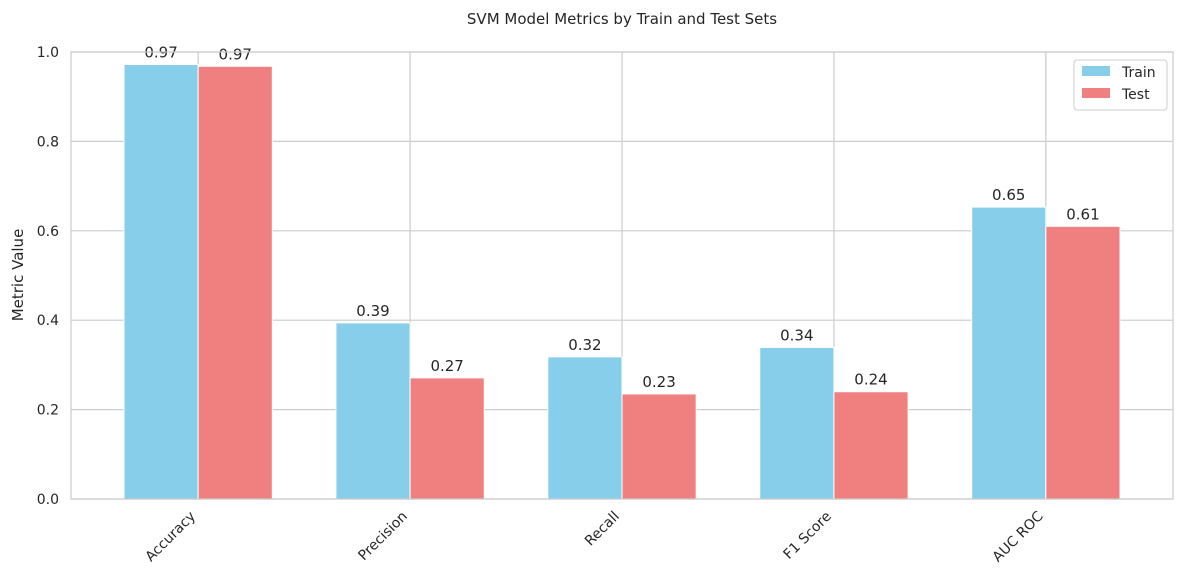  Describe the element at coordinates (48, 500) in the screenshot. I see `y-tick-label: 0.0` at that location.